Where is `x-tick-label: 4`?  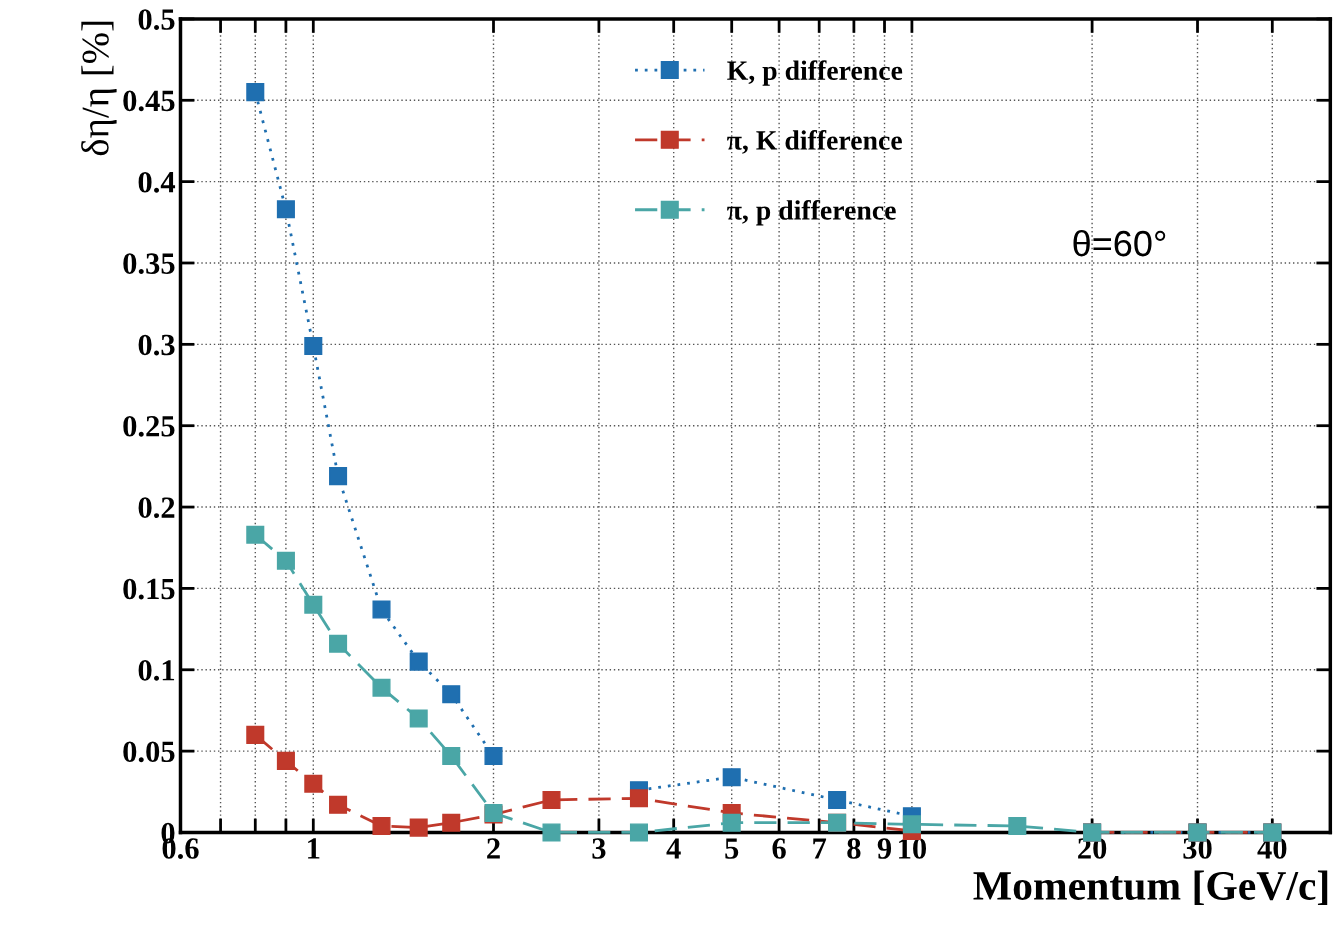 x-tick-label: 4 is located at coordinates (673, 848).